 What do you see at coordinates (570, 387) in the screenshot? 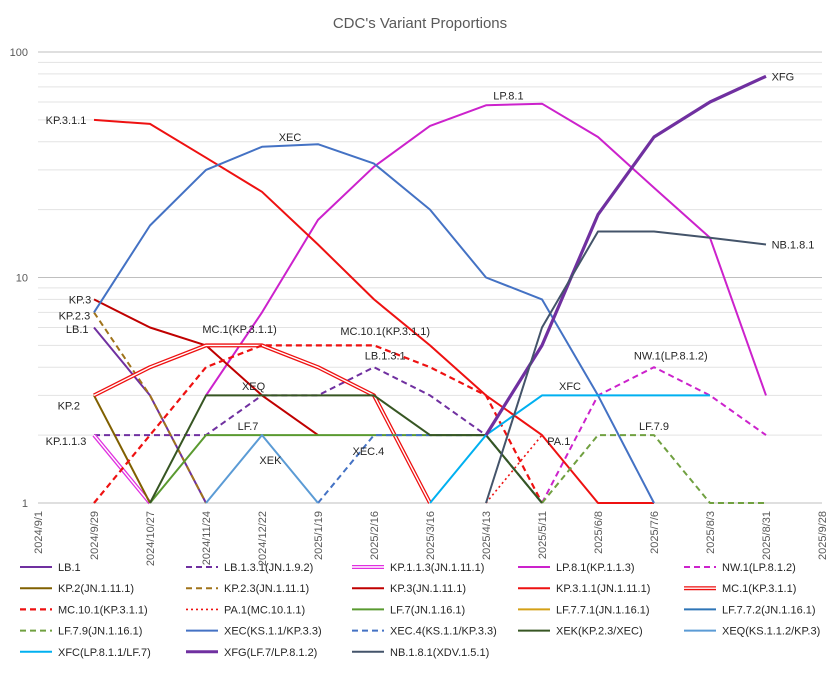
I see `data-label: XFC` at bounding box center [570, 387].